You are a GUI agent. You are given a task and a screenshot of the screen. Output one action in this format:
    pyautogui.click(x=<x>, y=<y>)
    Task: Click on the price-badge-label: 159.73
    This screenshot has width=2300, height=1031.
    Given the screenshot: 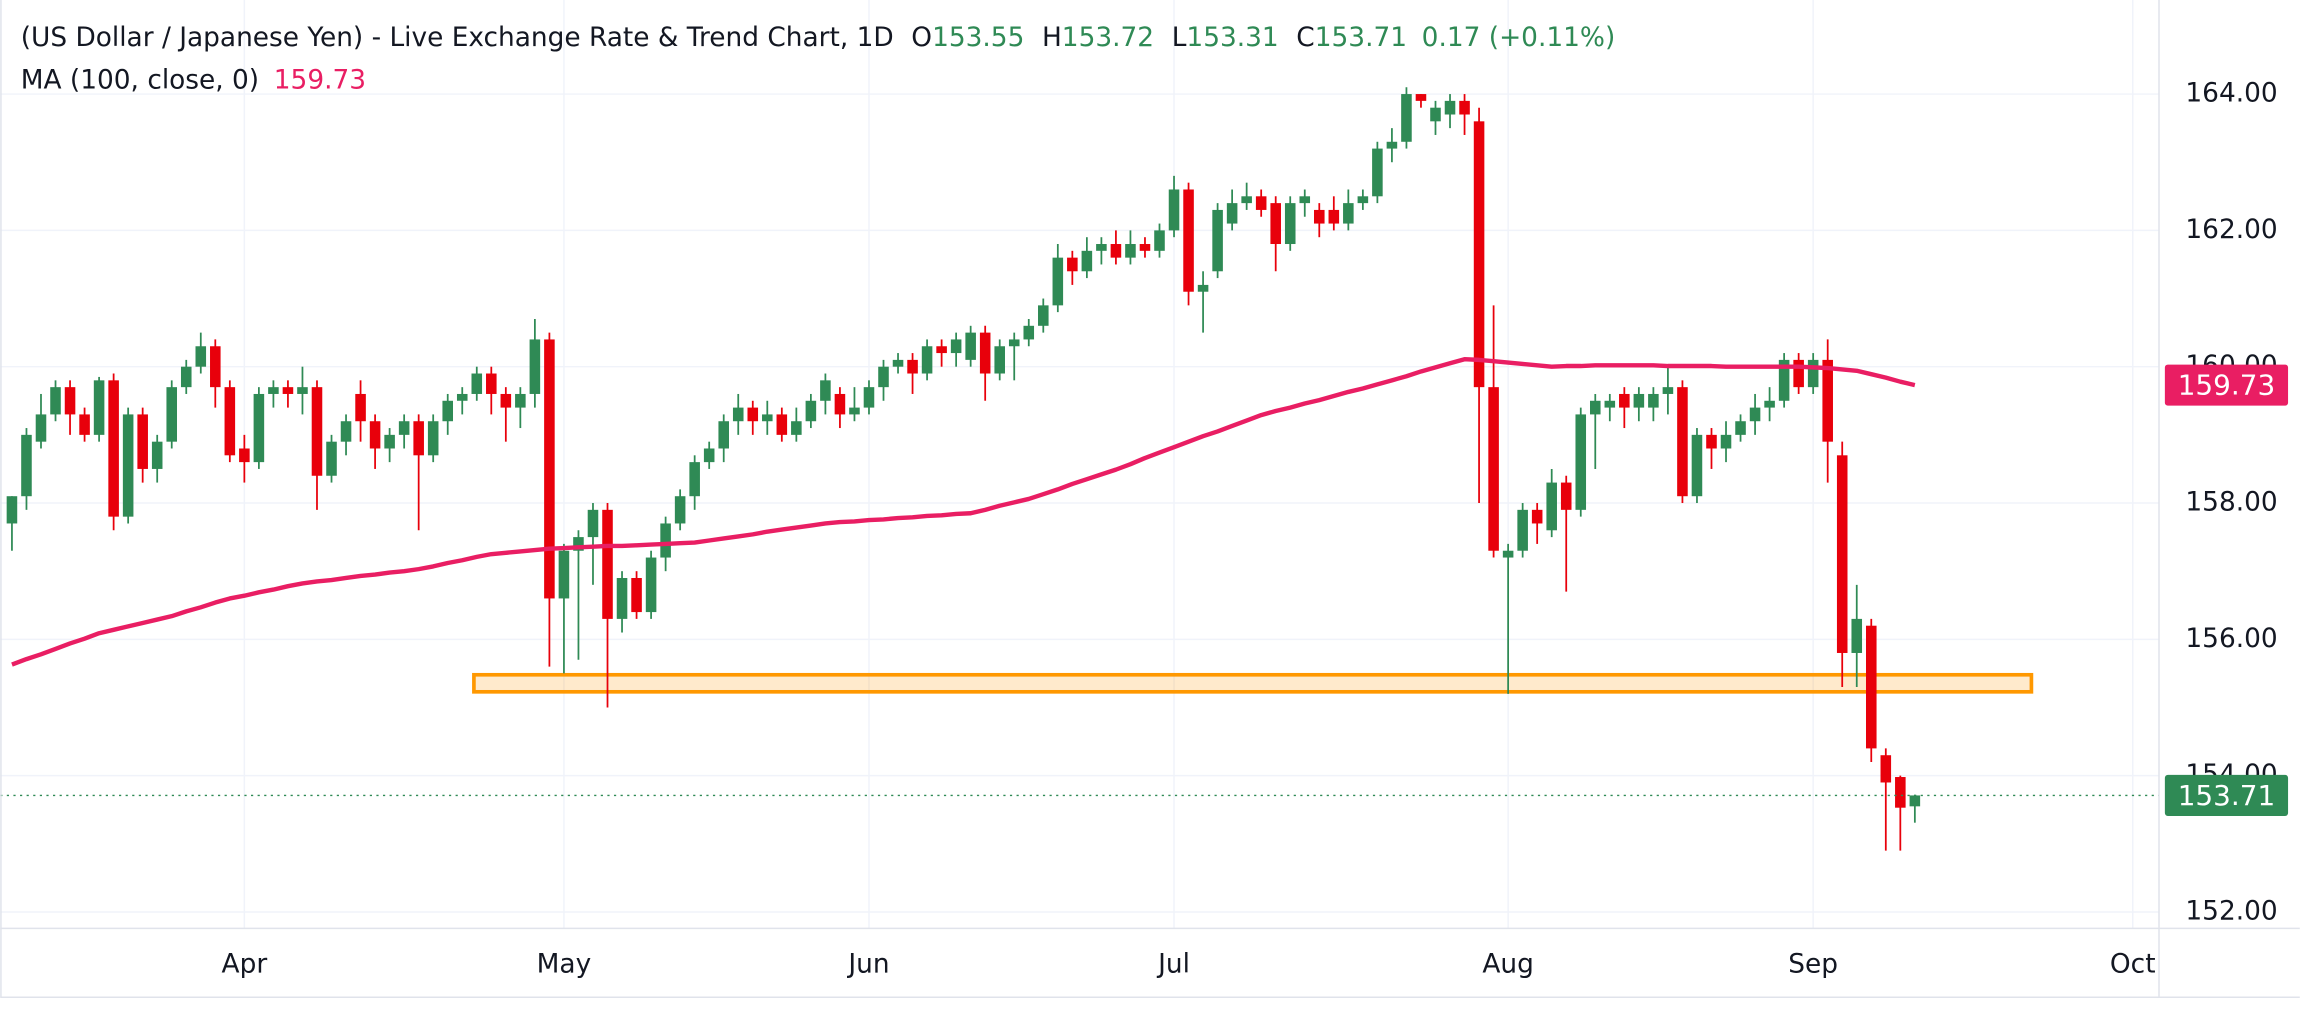 What is the action you would take?
    pyautogui.click(x=2226, y=385)
    